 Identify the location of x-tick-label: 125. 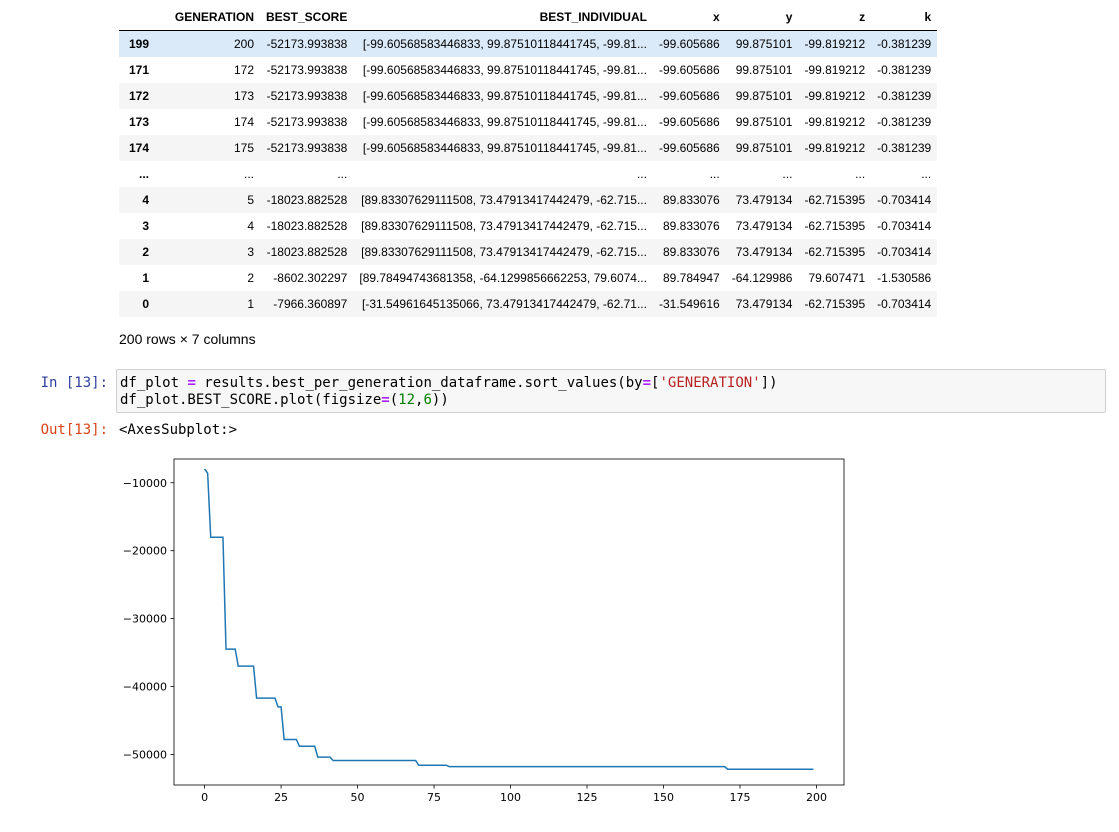
(587, 797).